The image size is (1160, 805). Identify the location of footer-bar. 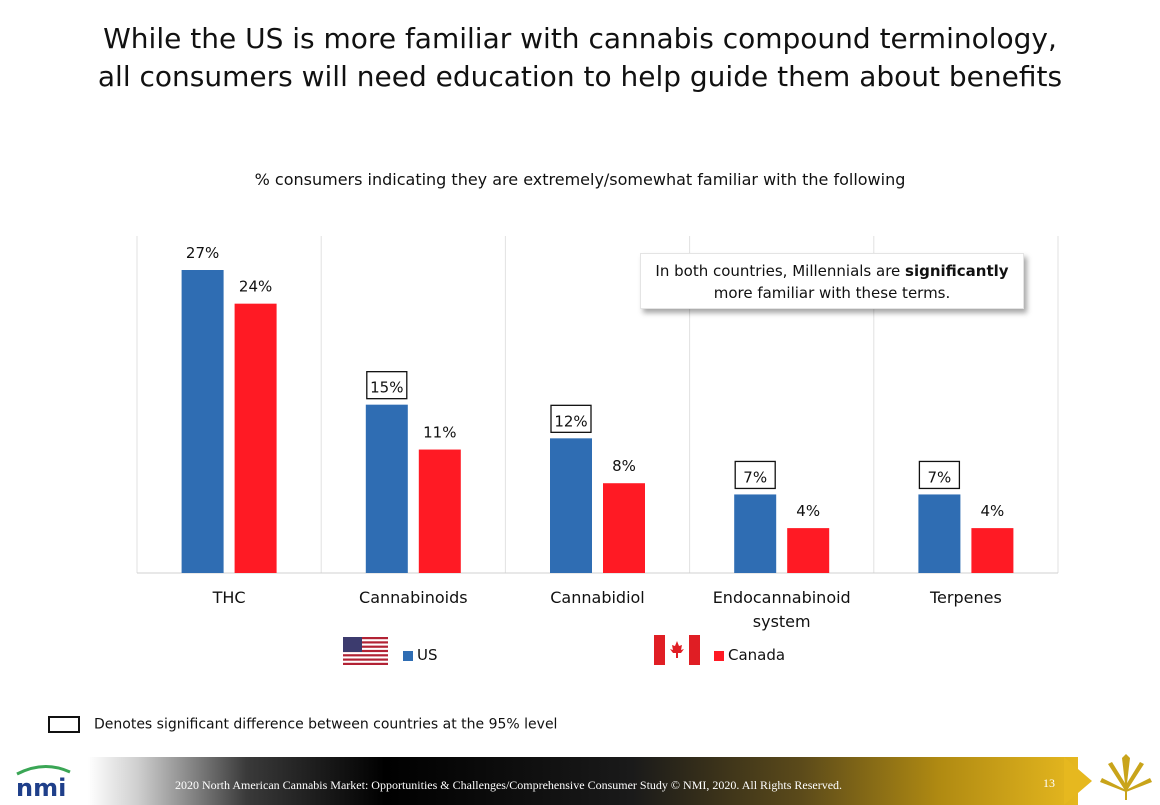
(583, 781).